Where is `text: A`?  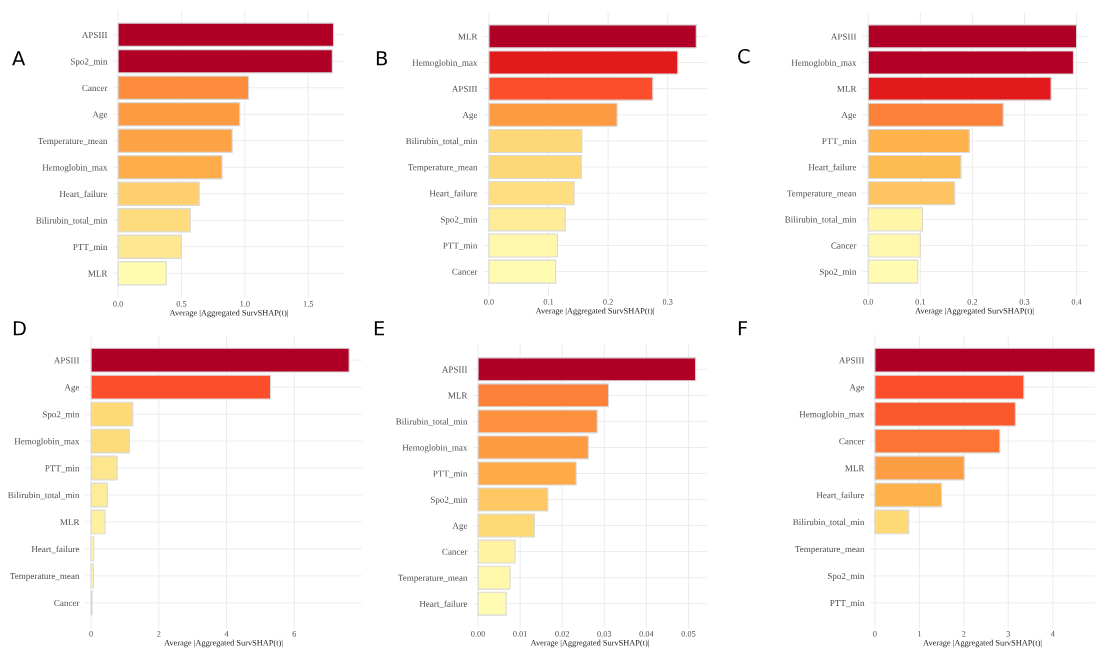 text: A is located at coordinates (19, 58).